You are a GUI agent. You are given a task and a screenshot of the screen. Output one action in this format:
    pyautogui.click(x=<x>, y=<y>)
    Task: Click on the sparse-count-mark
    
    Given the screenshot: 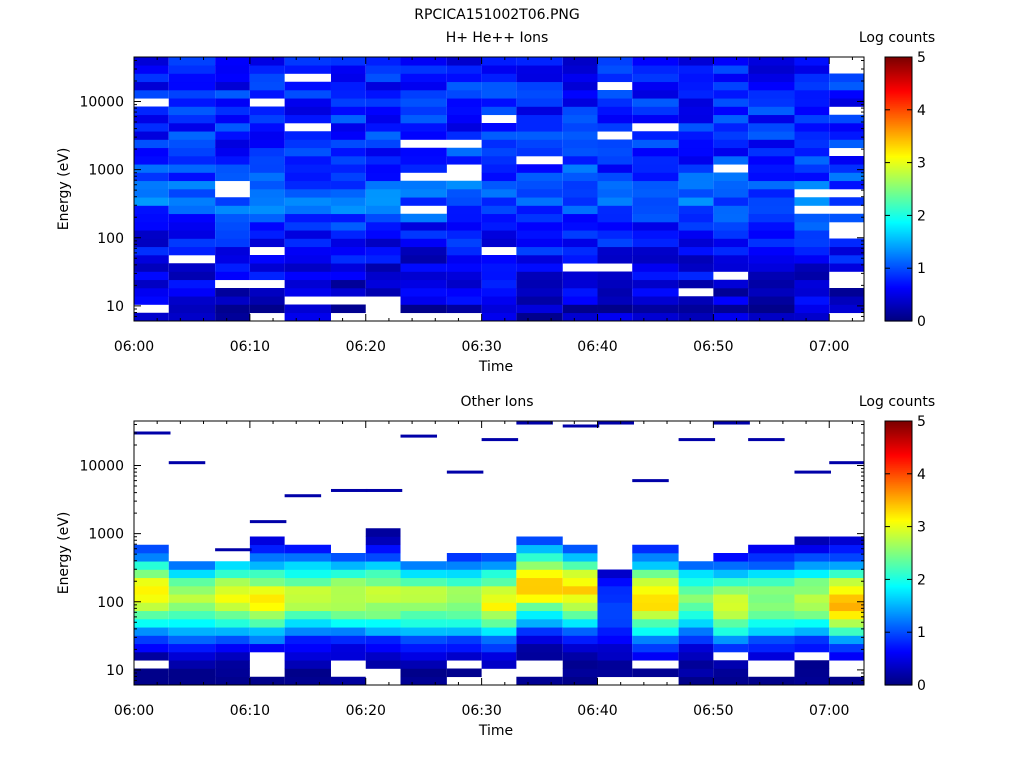 What is the action you would take?
    pyautogui.click(x=650, y=481)
    